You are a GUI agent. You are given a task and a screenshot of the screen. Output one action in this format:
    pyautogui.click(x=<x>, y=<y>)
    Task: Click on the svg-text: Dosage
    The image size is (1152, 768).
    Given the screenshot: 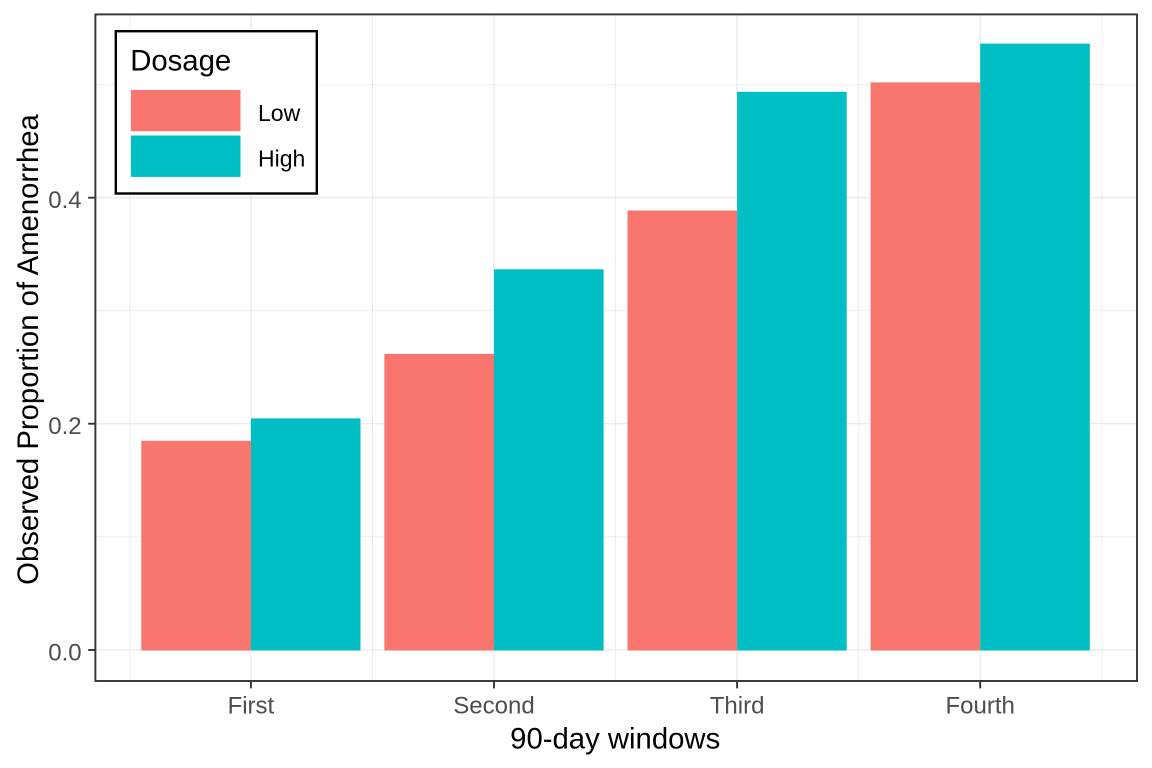 What is the action you would take?
    pyautogui.click(x=180, y=61)
    